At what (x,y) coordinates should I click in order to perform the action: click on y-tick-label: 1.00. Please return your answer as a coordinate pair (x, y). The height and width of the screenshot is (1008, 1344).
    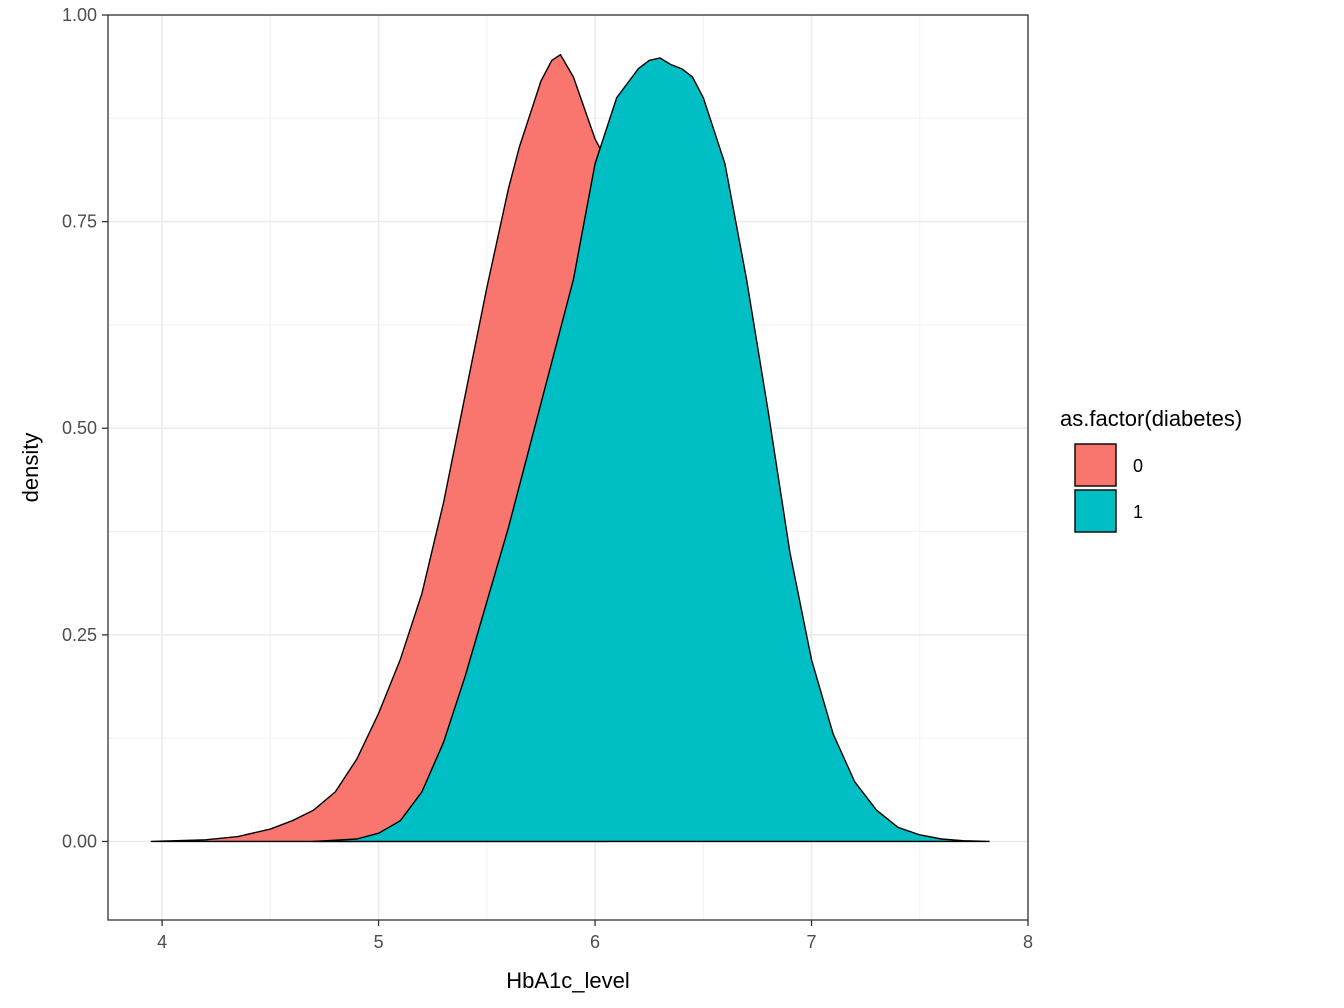
    Looking at the image, I should click on (79, 15).